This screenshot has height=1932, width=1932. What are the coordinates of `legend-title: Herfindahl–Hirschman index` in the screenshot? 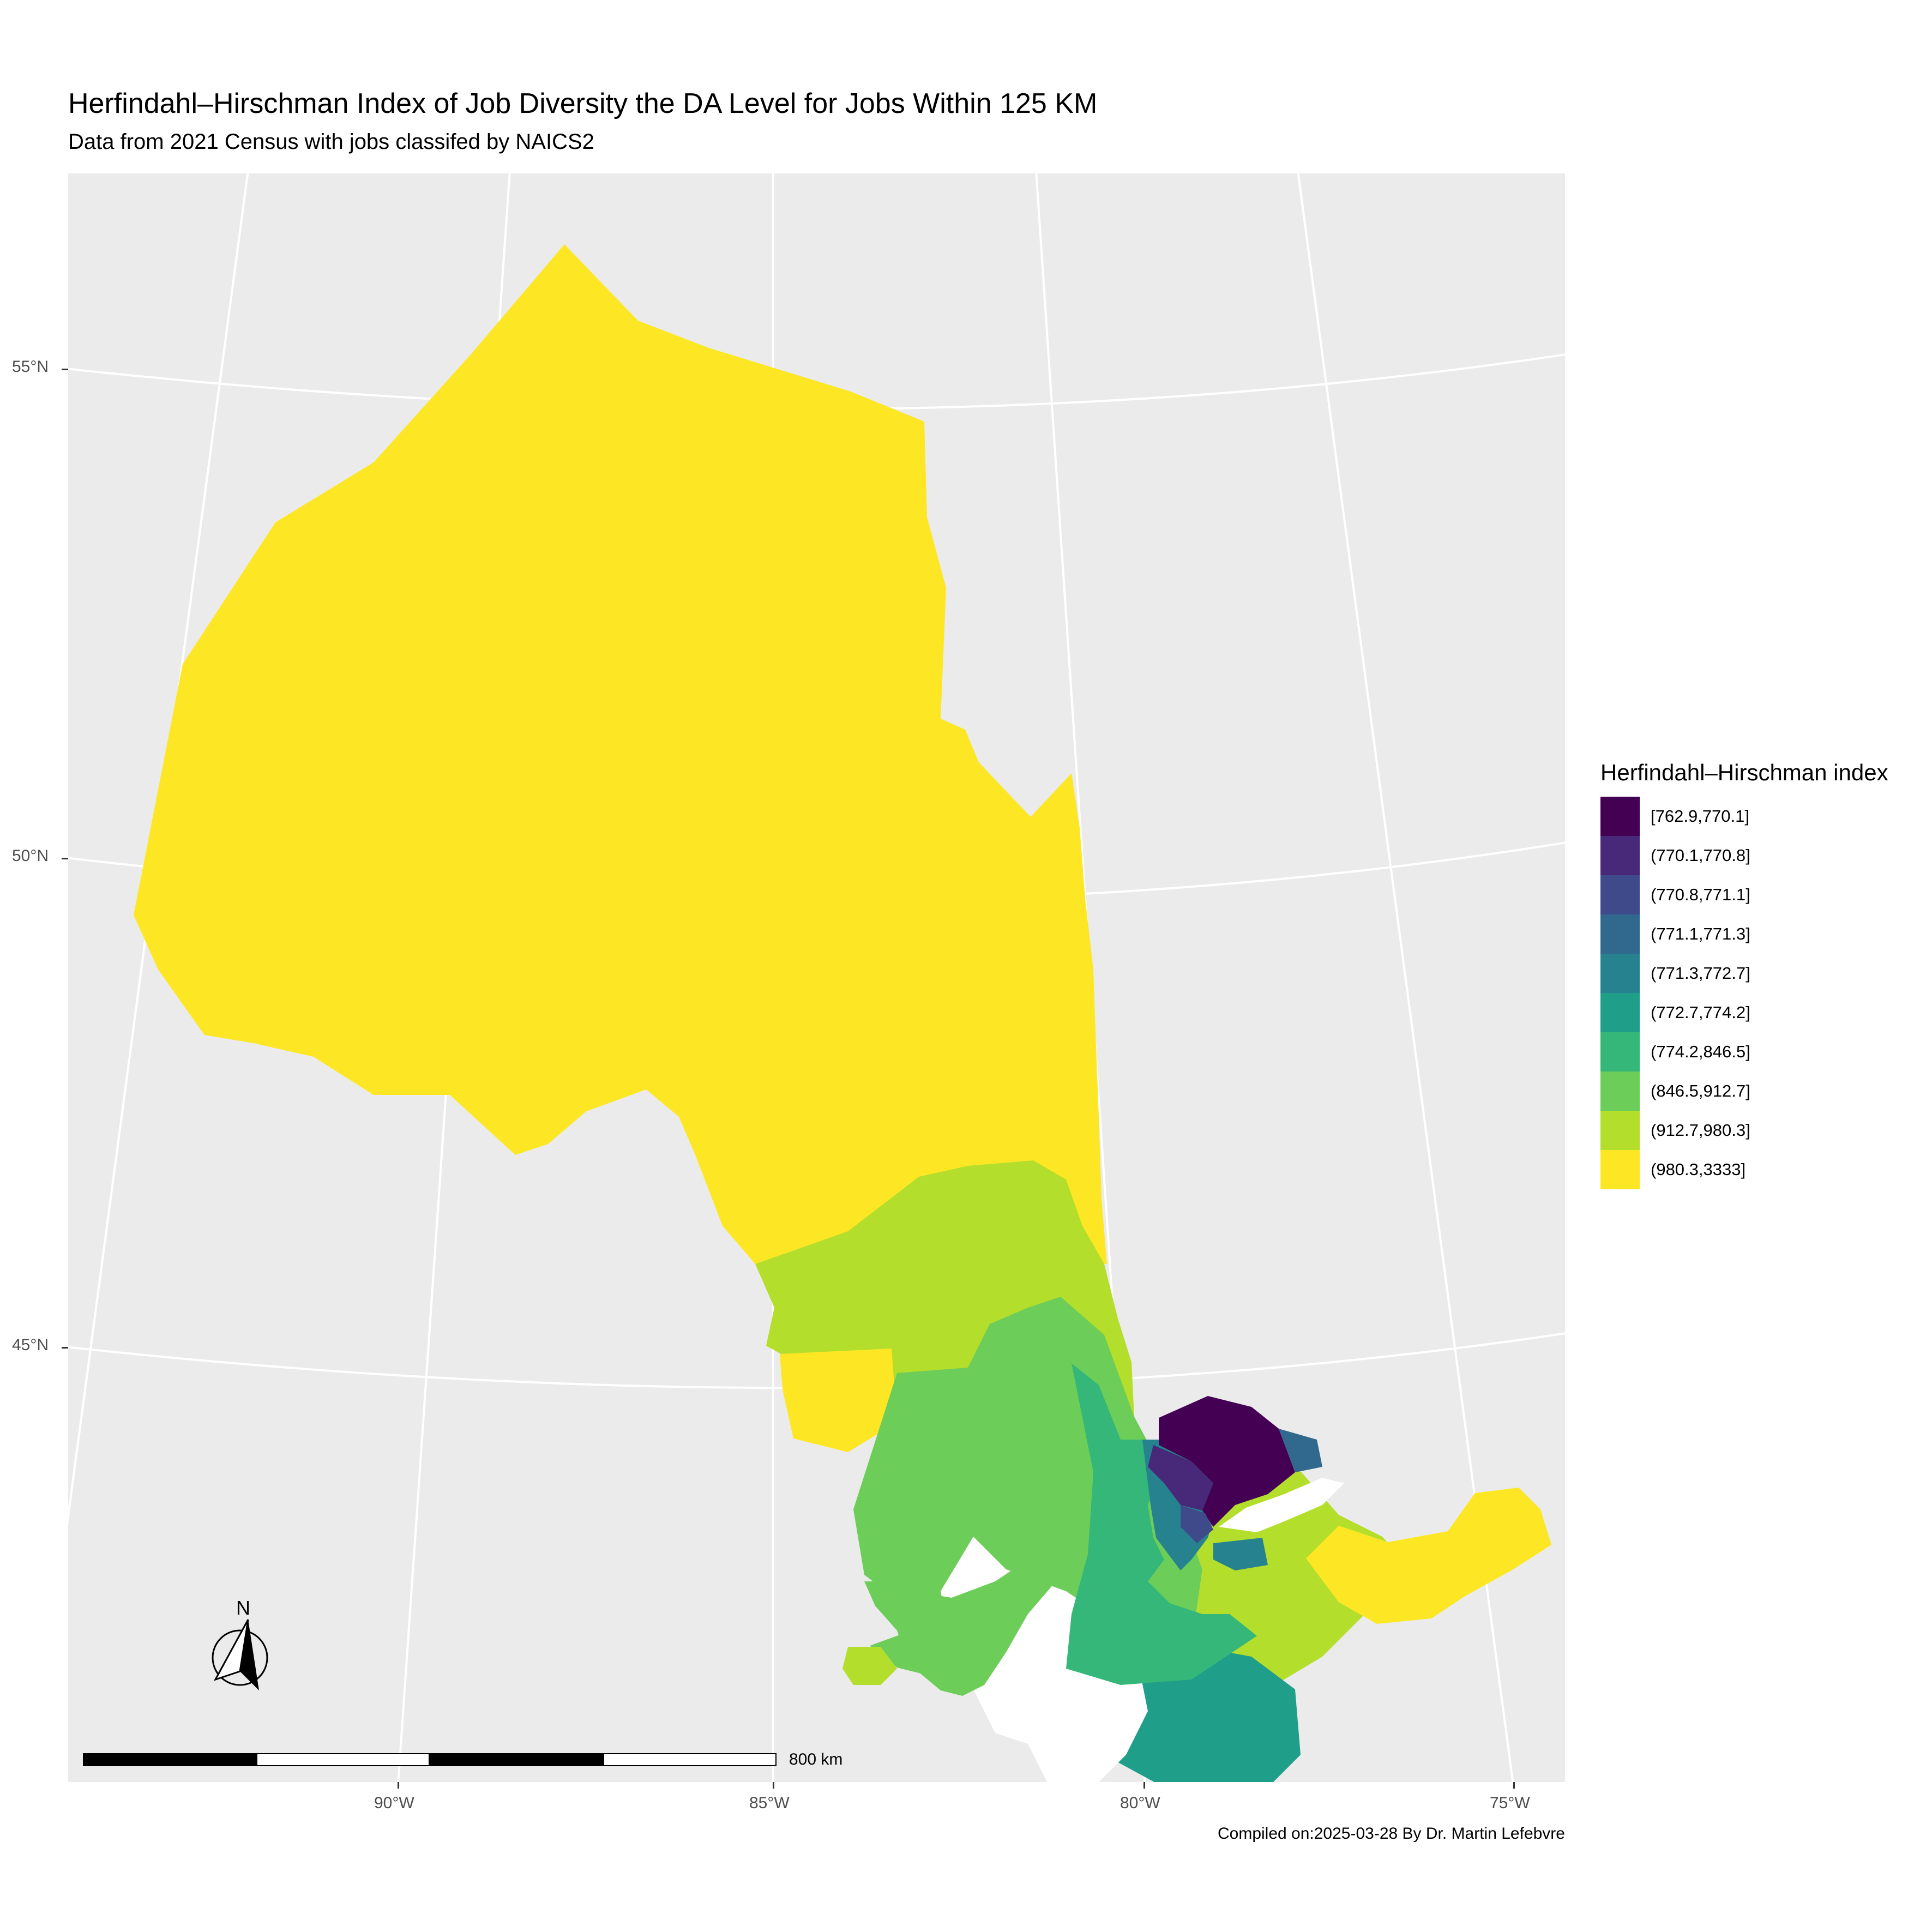 It's located at (1744, 772).